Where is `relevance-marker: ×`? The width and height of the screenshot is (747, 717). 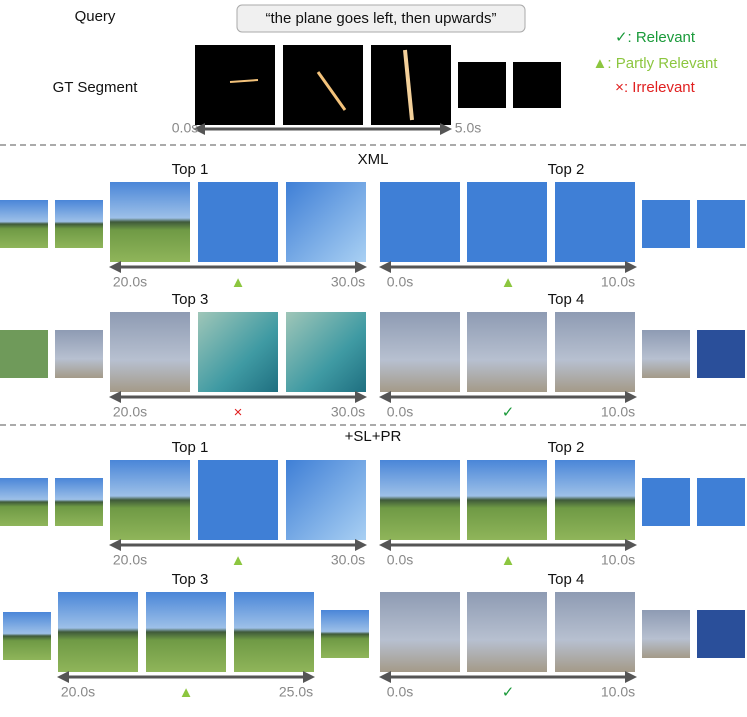 relevance-marker: × is located at coordinates (238, 412).